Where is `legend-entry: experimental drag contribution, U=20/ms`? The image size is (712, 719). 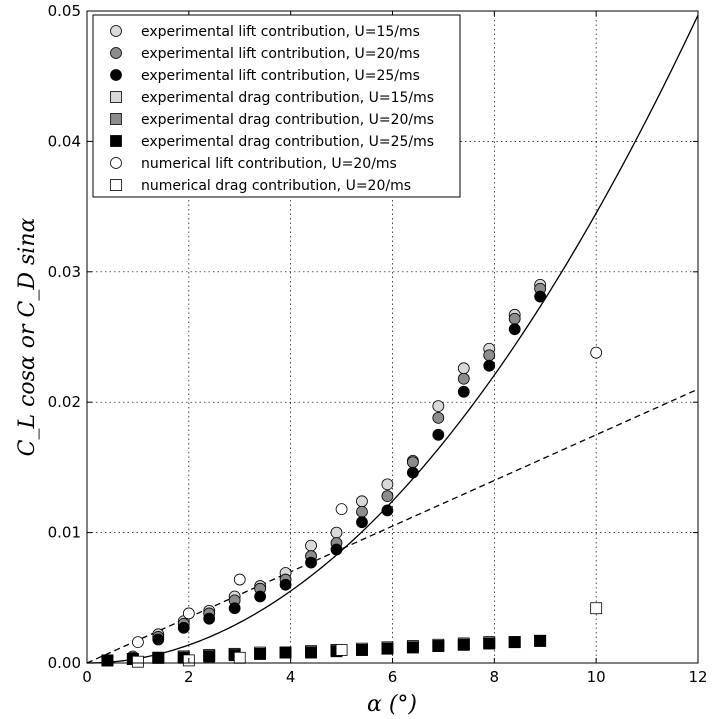
legend-entry: experimental drag contribution, U=20/ms is located at coordinates (272, 120).